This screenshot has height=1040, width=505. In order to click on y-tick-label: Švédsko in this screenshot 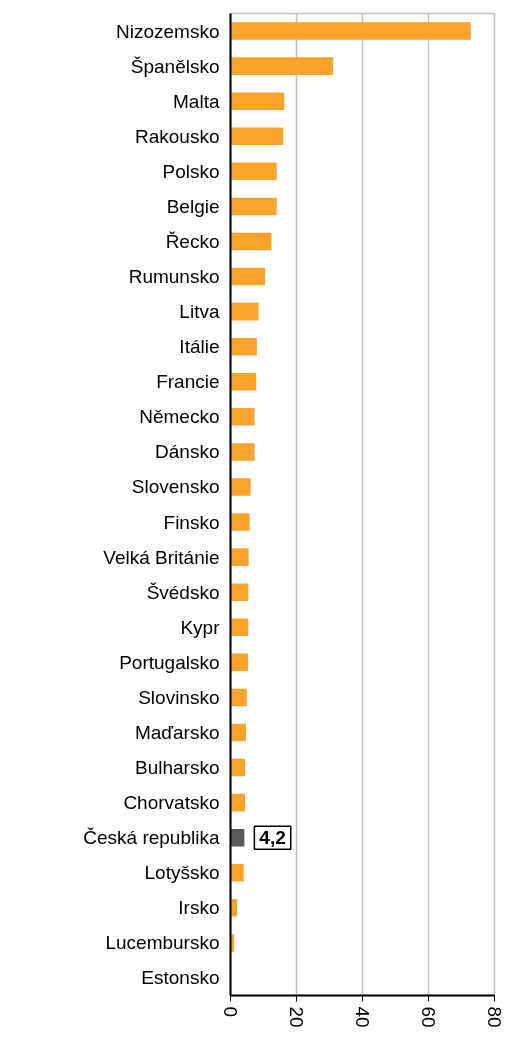, I will do `click(183, 592)`.